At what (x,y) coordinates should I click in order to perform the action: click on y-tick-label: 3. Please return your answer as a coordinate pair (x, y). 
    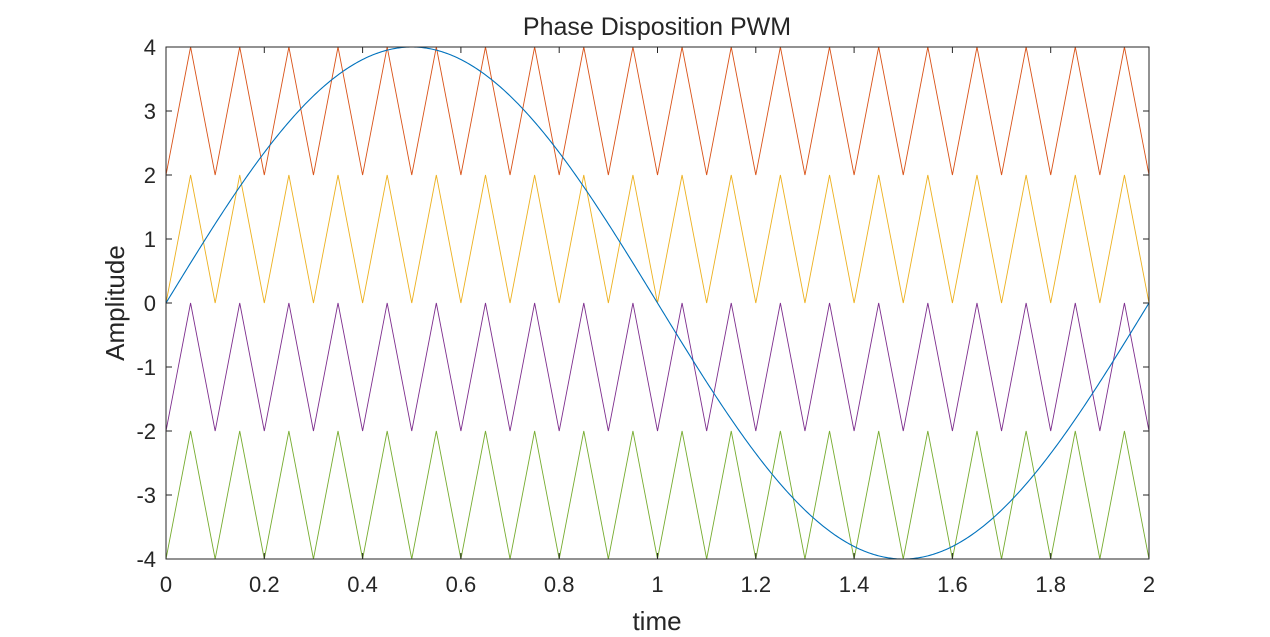
    Looking at the image, I should click on (150, 111).